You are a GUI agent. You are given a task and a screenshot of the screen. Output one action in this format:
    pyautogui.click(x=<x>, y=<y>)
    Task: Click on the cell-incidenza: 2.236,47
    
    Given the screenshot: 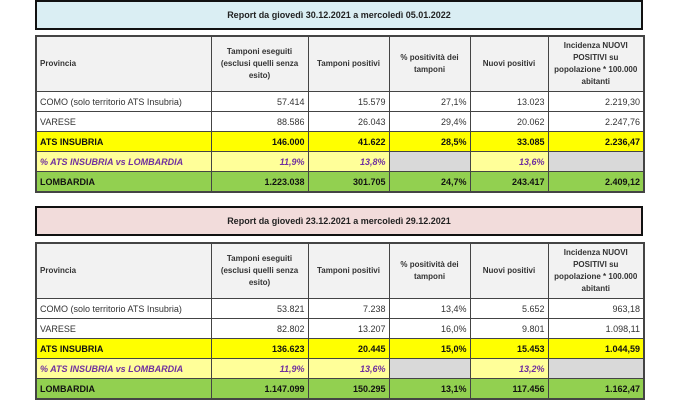 What is the action you would take?
    pyautogui.click(x=596, y=141)
    